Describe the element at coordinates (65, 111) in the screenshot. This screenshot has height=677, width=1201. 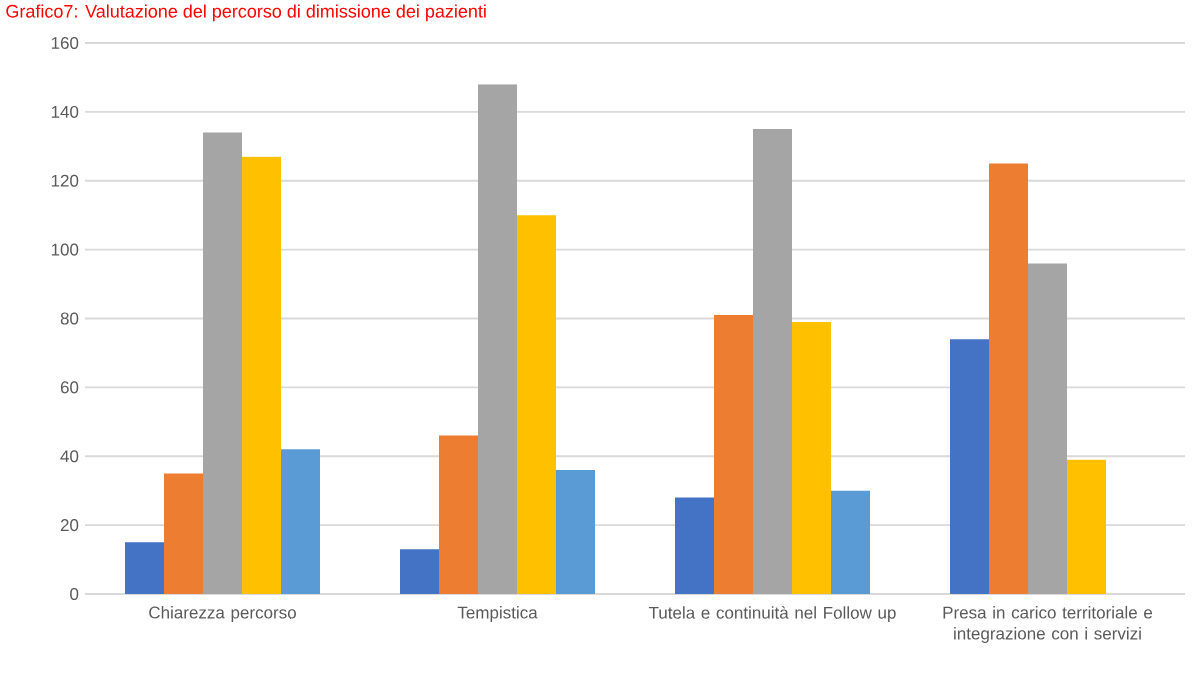
I see `y-tick-label: 140` at that location.